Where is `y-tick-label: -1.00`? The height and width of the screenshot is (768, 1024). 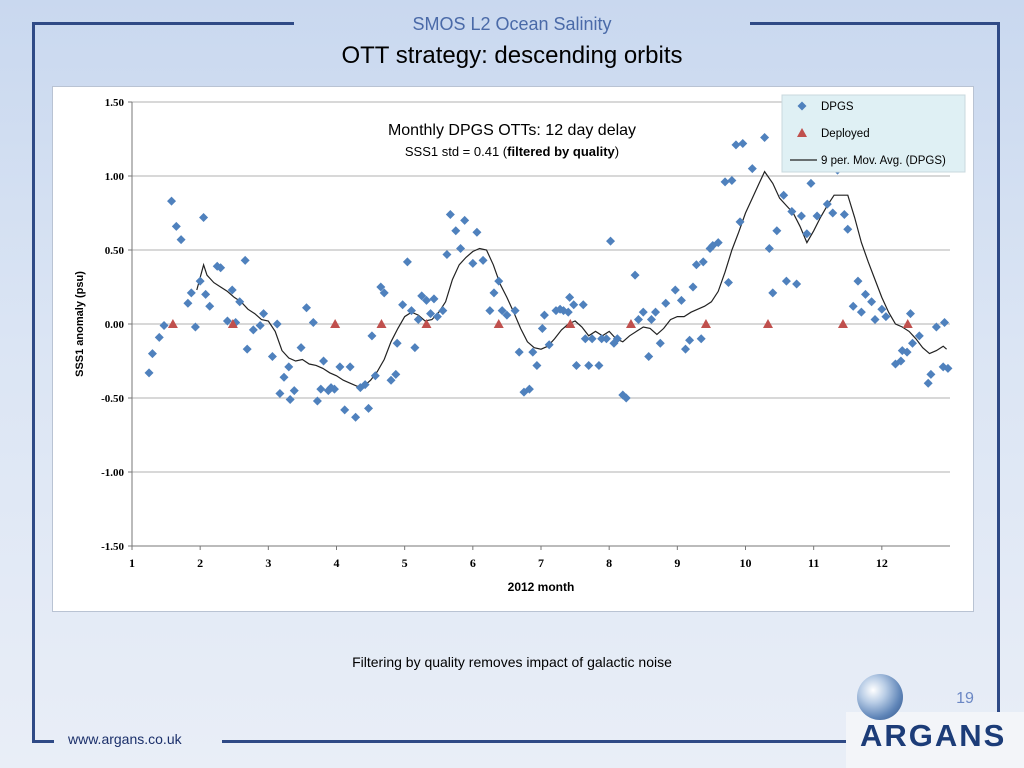
y-tick-label: -1.00 is located at coordinates (112, 473).